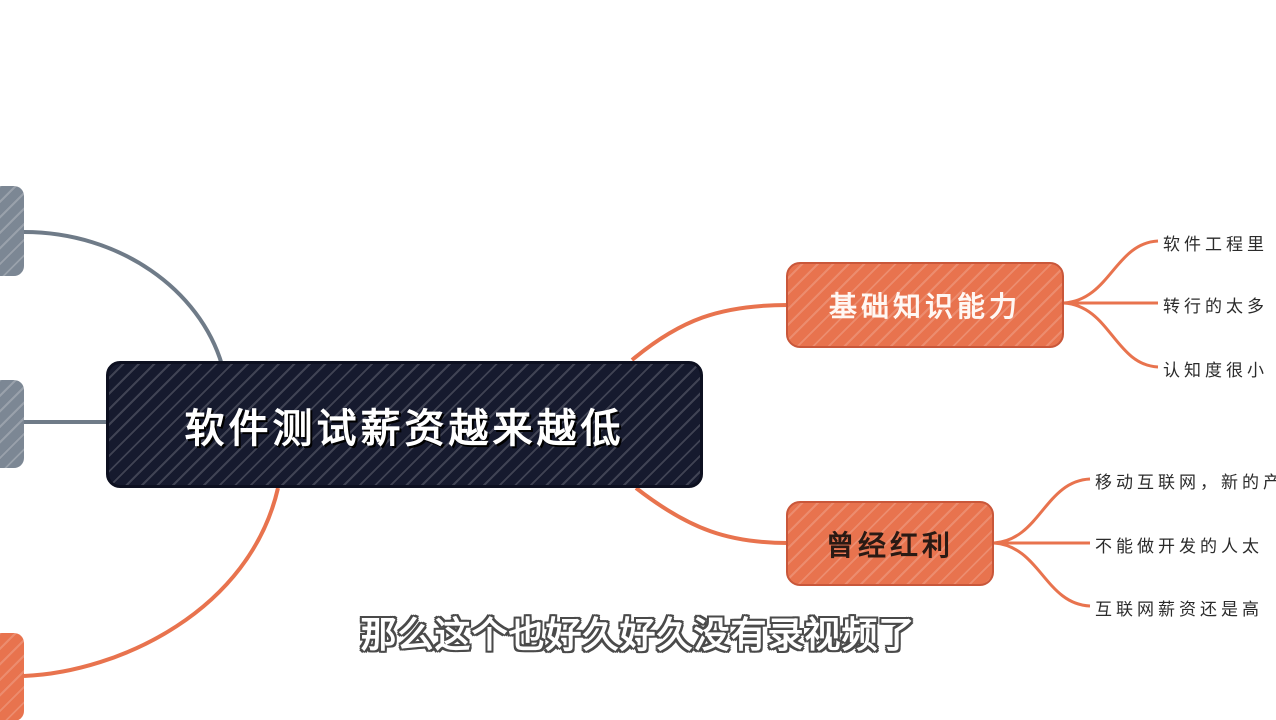 The width and height of the screenshot is (1276, 720). Describe the element at coordinates (12, 424) in the screenshot. I see `gray-node-mid-stub` at that location.